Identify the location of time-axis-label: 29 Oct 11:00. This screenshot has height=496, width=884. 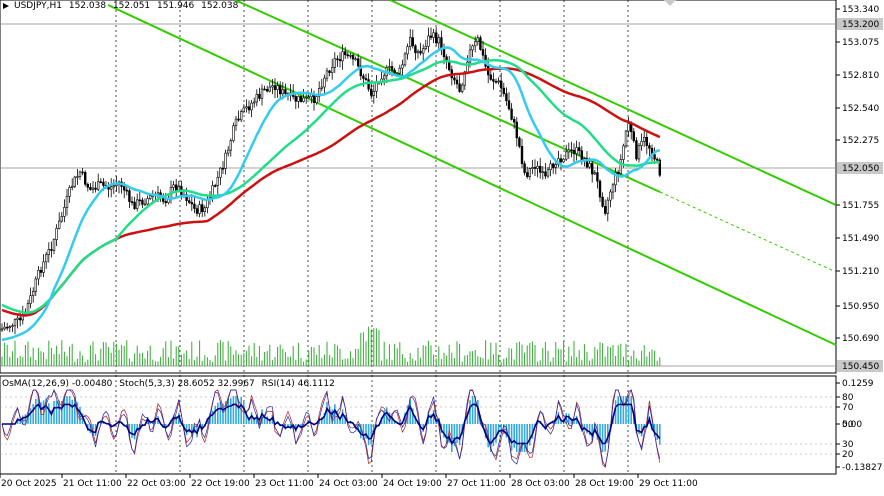
(668, 484).